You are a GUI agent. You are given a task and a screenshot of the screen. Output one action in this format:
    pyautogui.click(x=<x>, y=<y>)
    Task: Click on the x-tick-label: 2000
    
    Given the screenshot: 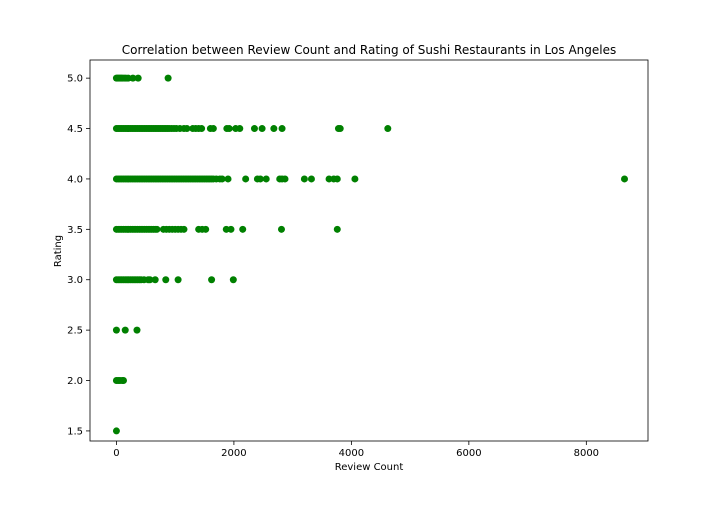 What is the action you would take?
    pyautogui.click(x=233, y=453)
    